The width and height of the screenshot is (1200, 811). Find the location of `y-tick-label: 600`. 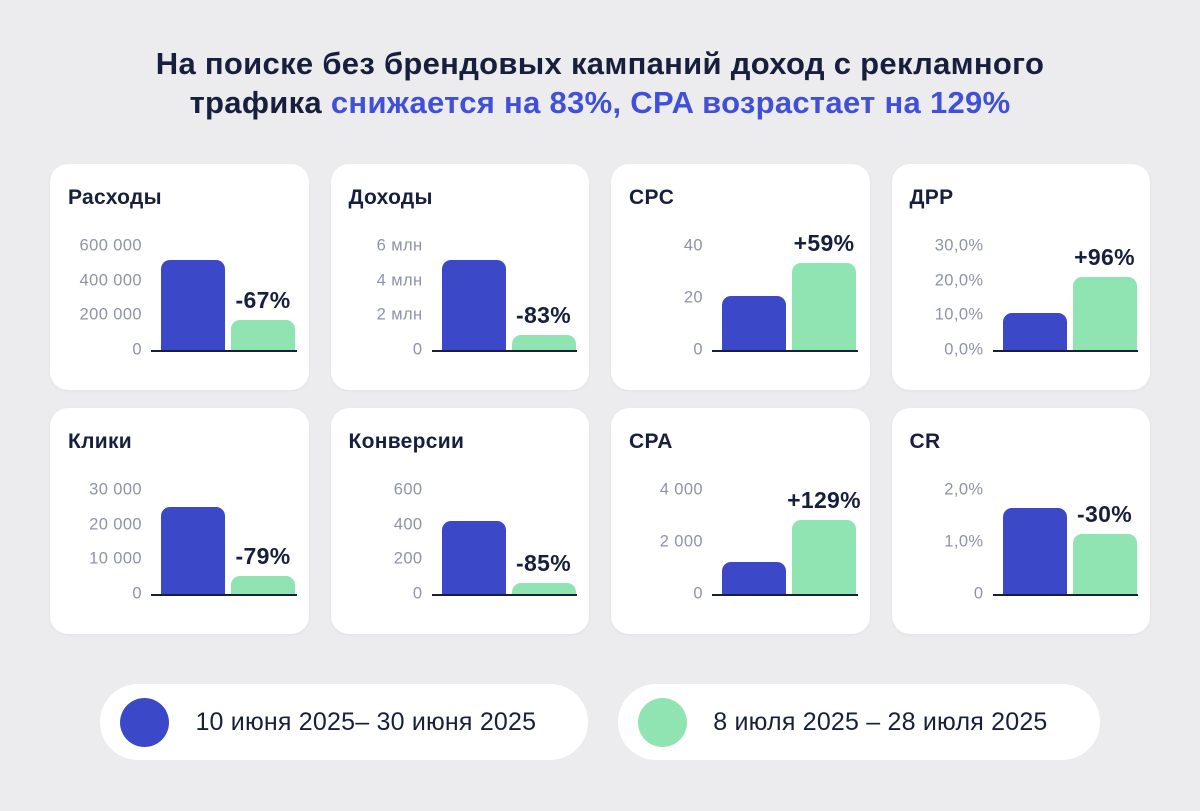

y-tick-label: 600 is located at coordinates (408, 489).